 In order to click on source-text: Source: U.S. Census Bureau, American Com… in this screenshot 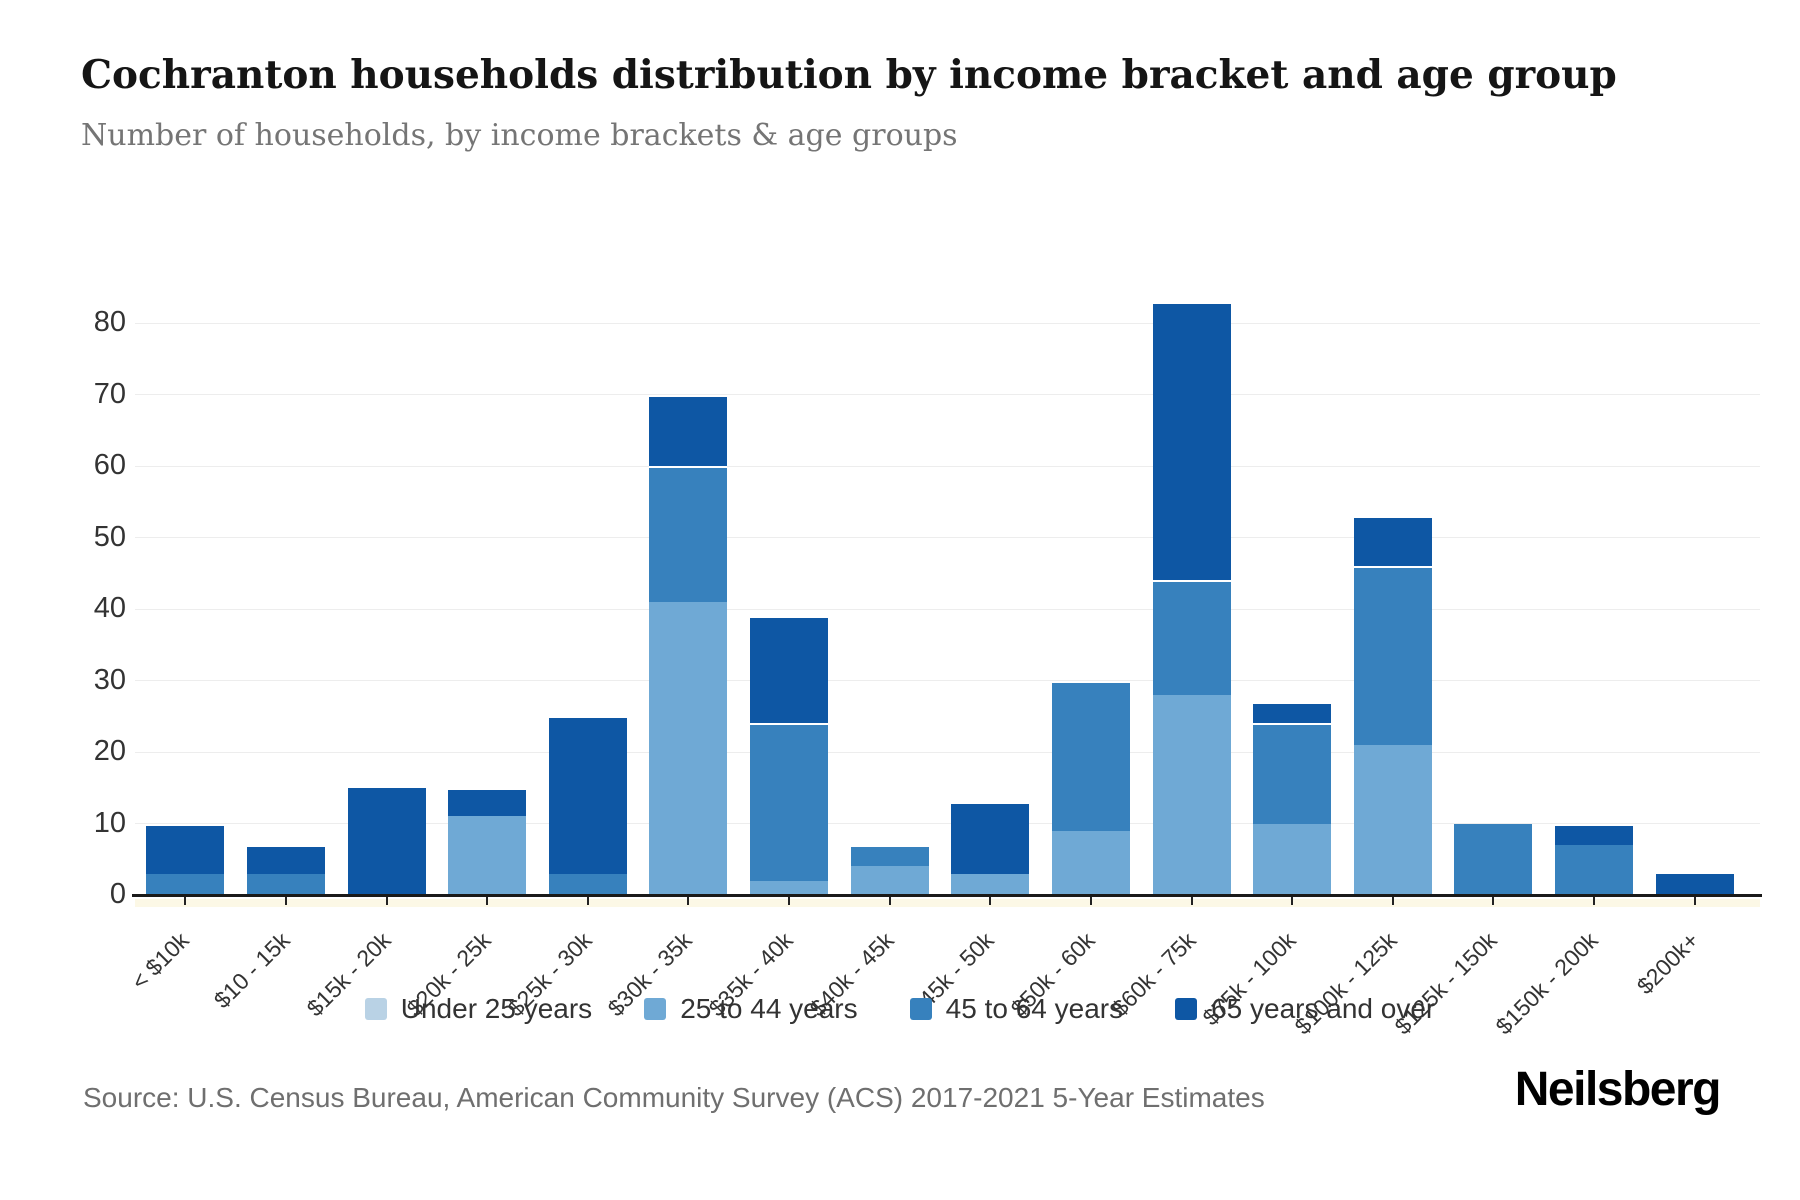, I will do `click(674, 1097)`.